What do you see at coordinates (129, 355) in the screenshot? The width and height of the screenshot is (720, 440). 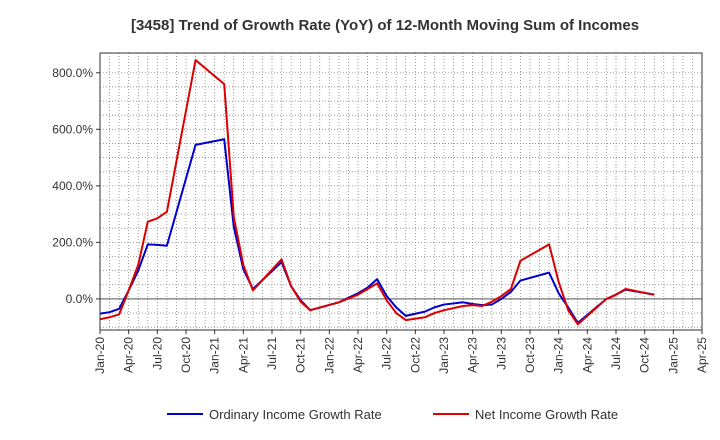 I see `x-tick-label: Apr-20` at bounding box center [129, 355].